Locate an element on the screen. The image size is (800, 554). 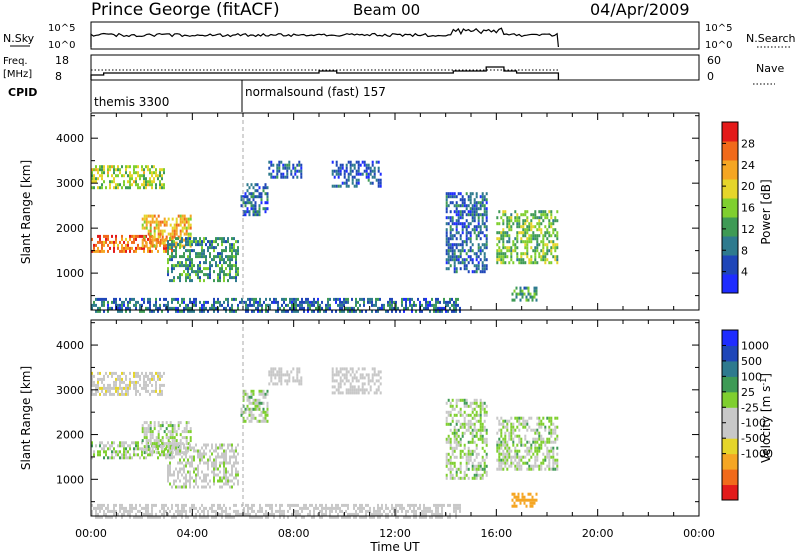
y-tick-label: 4000 is located at coordinates (70, 138).